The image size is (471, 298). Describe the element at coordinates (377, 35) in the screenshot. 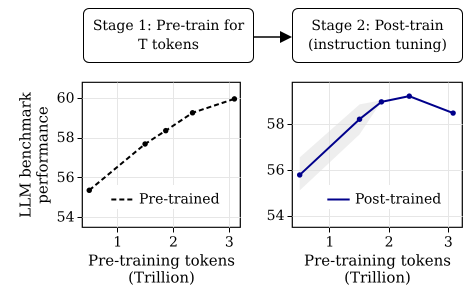

I see `text: Stage 2: Post-train (instruction tuning)` at that location.